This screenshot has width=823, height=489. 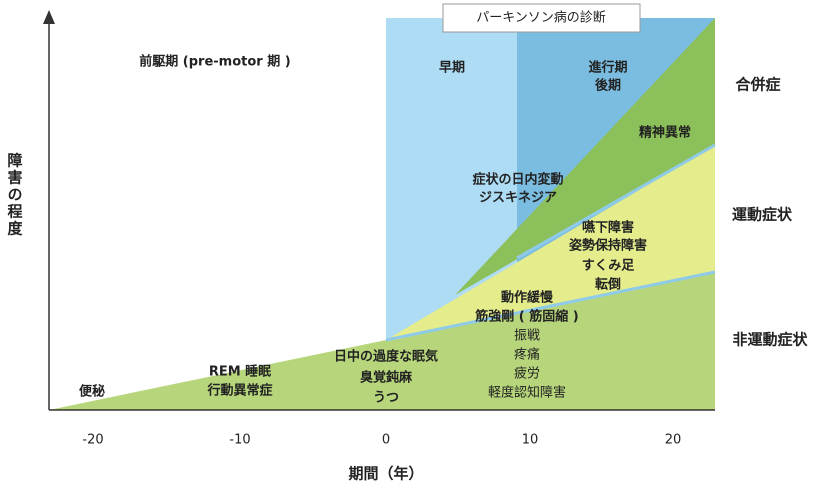 I want to click on x-tick-label: -10, so click(x=239, y=440).